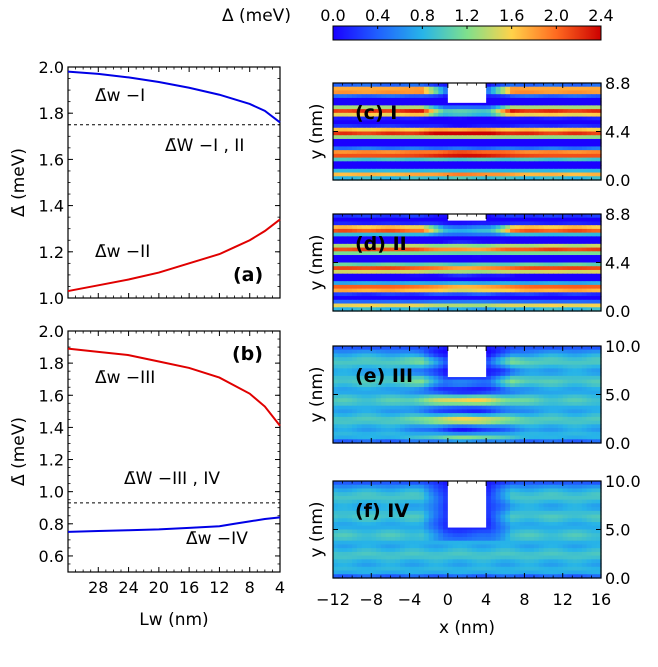  Describe the element at coordinates (51, 331) in the screenshot. I see `y-tick-label: 2.0` at that location.